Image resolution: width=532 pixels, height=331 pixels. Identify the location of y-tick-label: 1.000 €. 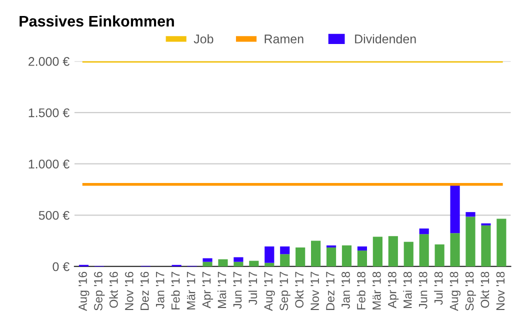
(49, 164).